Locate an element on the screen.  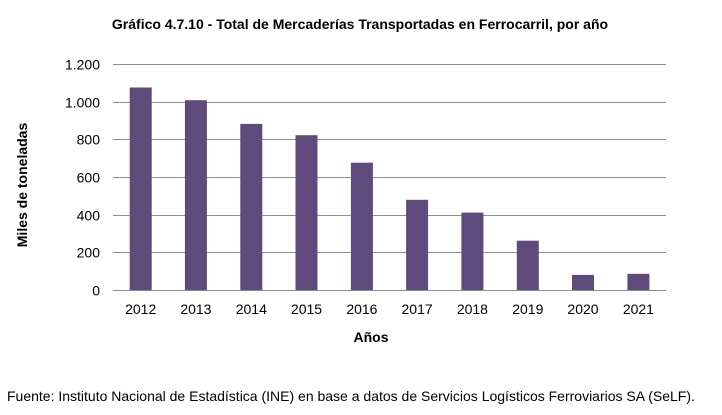
bar-2012 is located at coordinates (140, 188).